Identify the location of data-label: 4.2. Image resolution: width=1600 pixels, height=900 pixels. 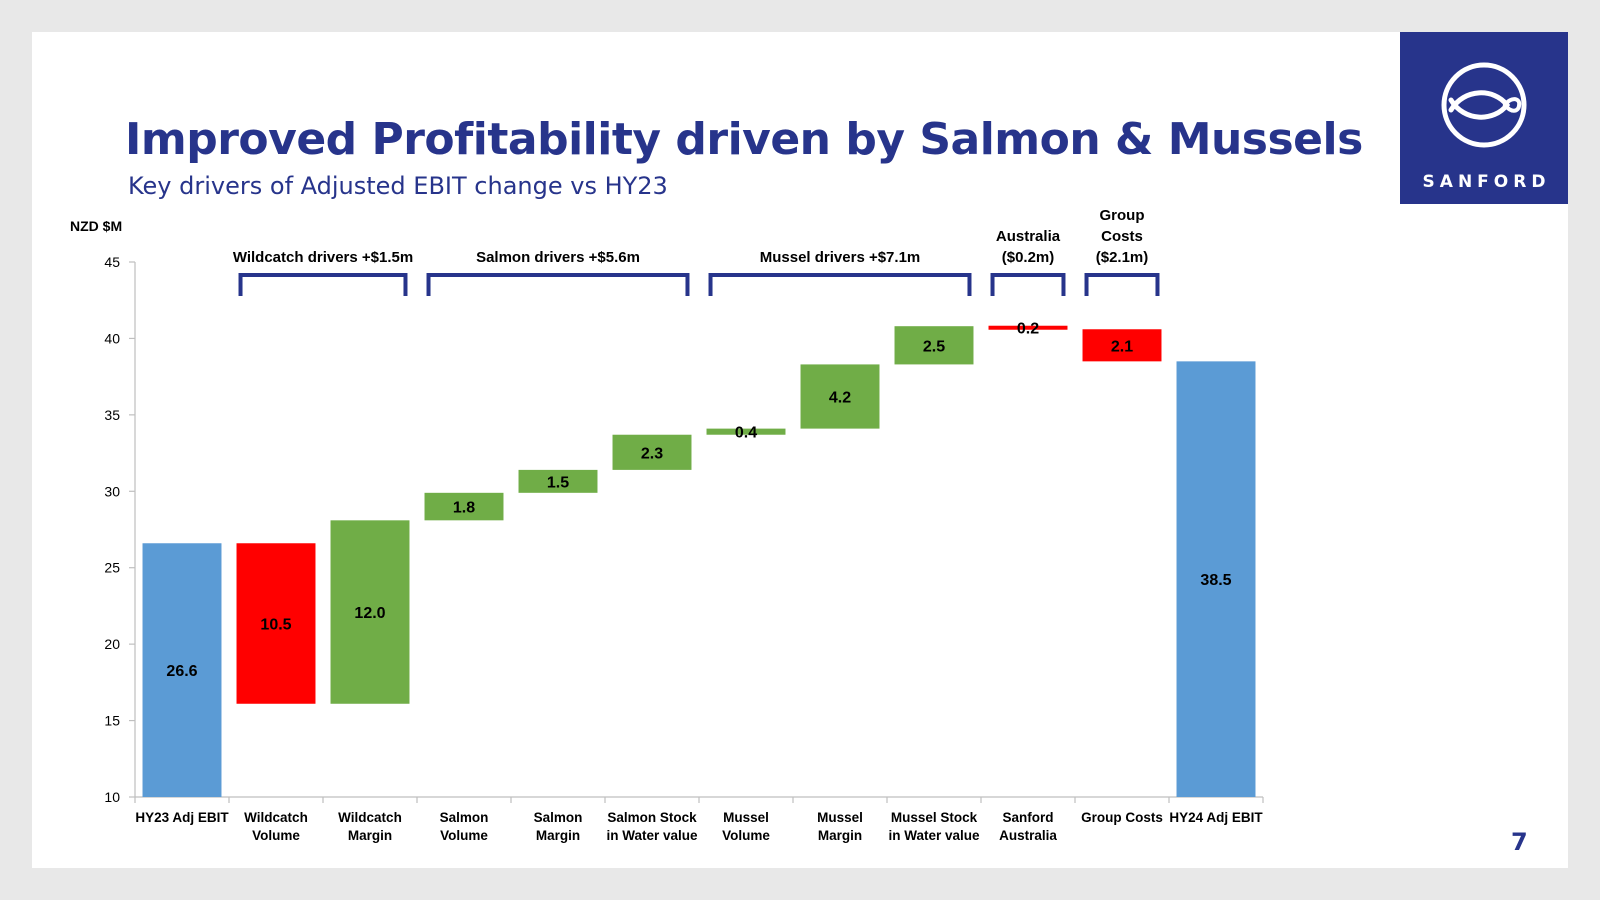
(840, 398).